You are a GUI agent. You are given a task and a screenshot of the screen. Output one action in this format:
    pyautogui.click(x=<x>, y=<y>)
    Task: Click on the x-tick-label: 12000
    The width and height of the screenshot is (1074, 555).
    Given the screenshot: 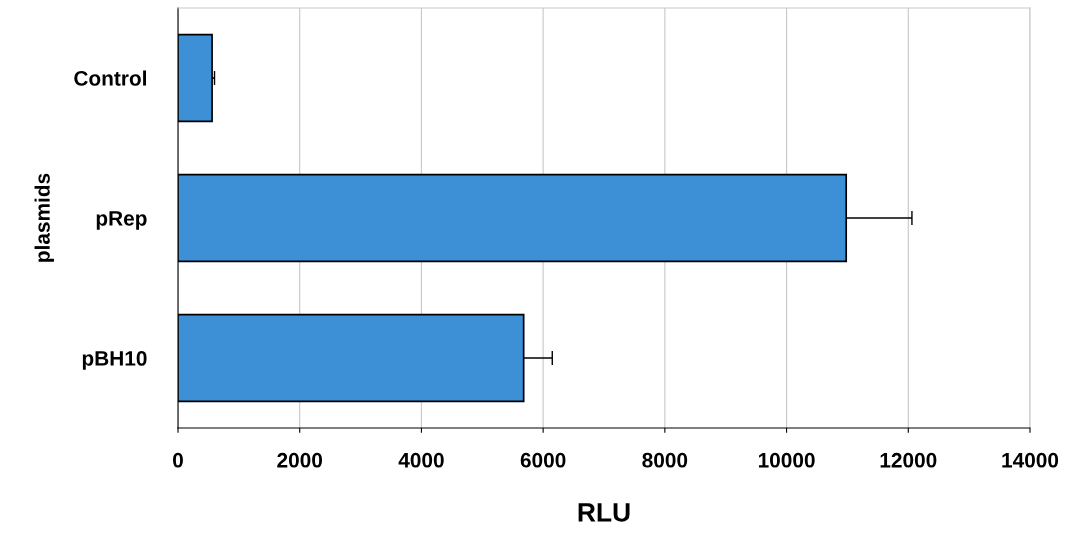 What is the action you would take?
    pyautogui.click(x=908, y=460)
    